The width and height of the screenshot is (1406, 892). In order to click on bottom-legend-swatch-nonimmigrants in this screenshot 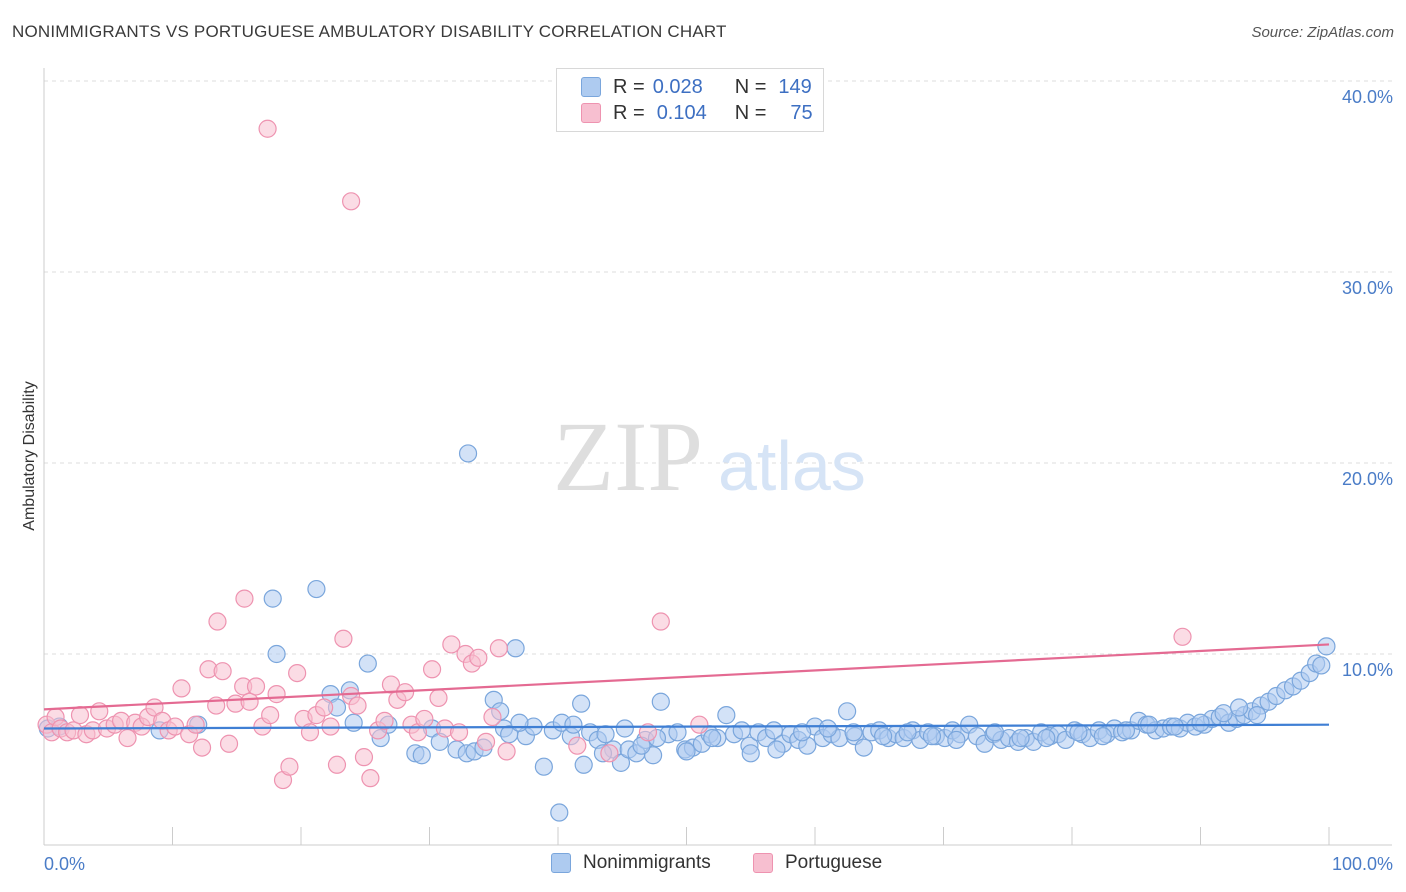, I will do `click(561, 863)`.